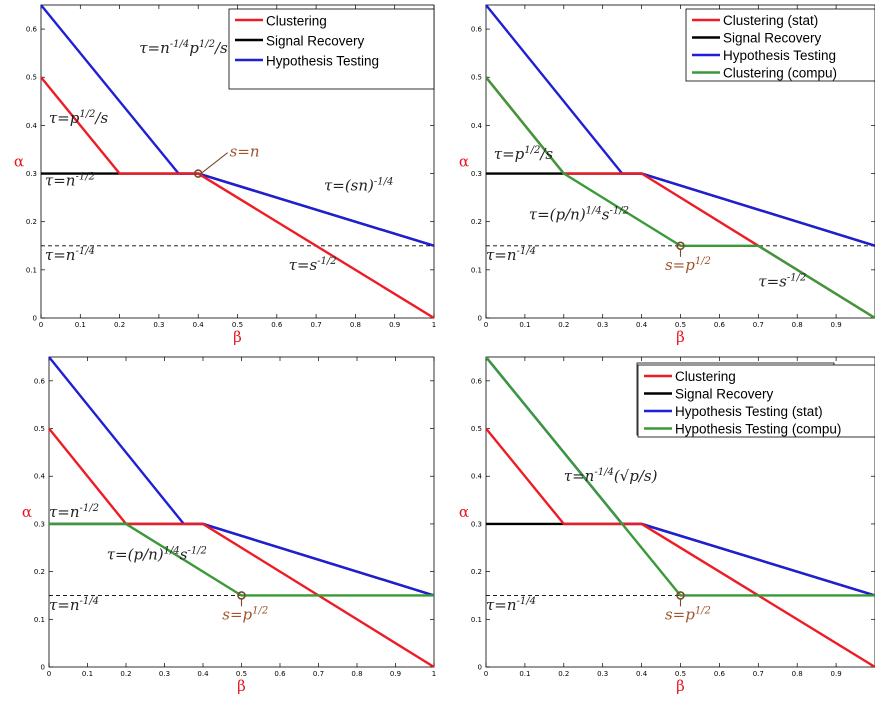 The height and width of the screenshot is (709, 875). I want to click on annotation-1: τ=n-1/4(√p/s), so click(611, 476).